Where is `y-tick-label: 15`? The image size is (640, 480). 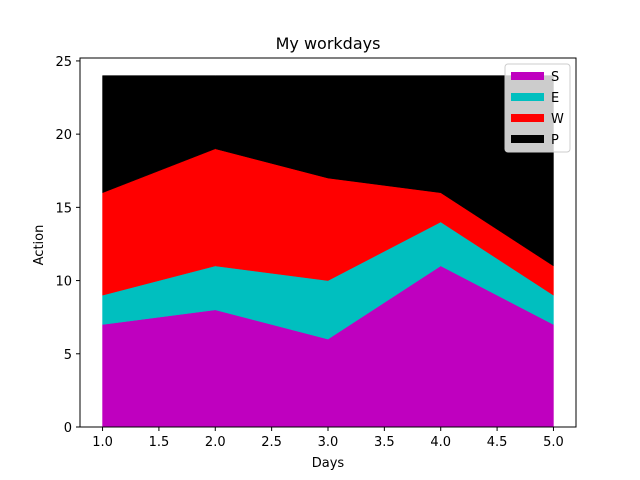
y-tick-label: 15 is located at coordinates (63, 208).